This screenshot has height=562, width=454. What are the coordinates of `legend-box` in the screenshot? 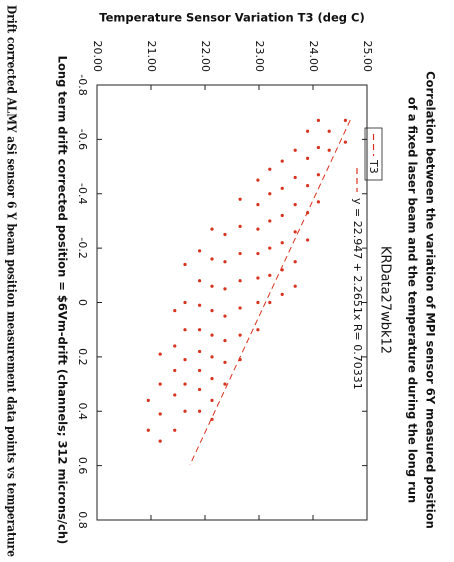 It's located at (373, 154).